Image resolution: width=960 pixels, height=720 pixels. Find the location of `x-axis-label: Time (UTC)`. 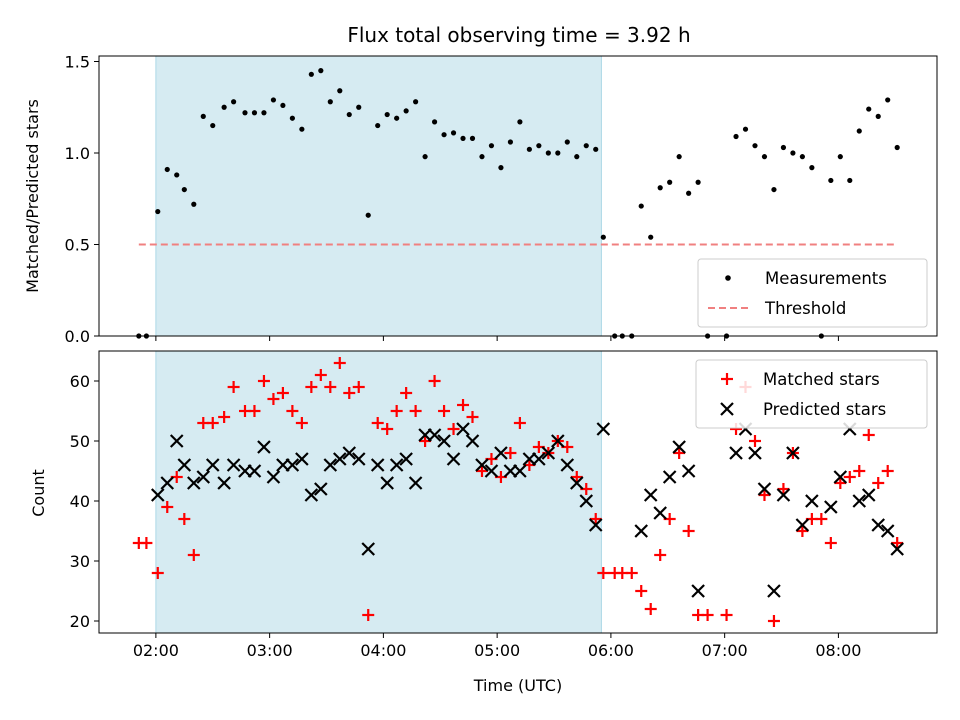

x-axis-label: Time (UTC) is located at coordinates (517, 685).